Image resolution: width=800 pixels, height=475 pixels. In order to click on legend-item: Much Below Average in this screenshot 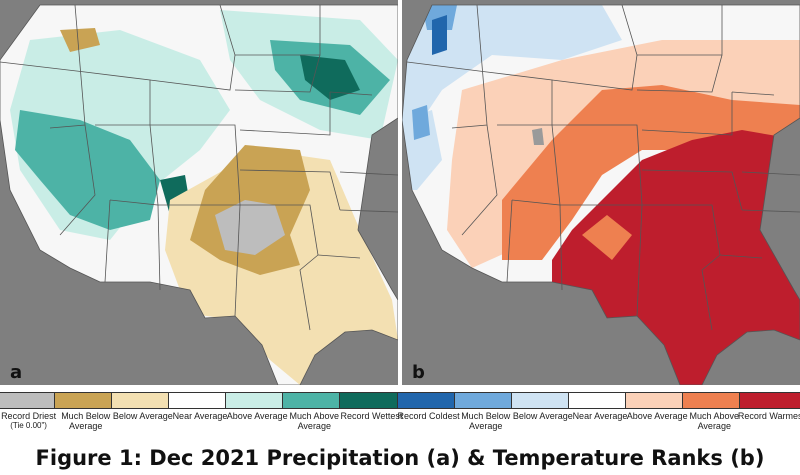, I will do `click(86, 409)`.